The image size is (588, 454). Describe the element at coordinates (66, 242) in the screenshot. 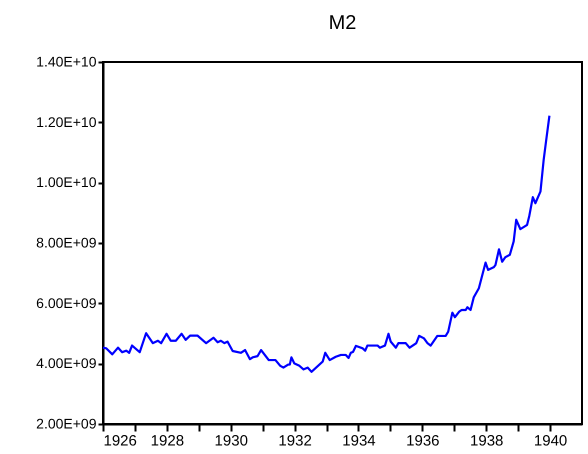

I see `y-tick-label: 8.00E+09` at that location.